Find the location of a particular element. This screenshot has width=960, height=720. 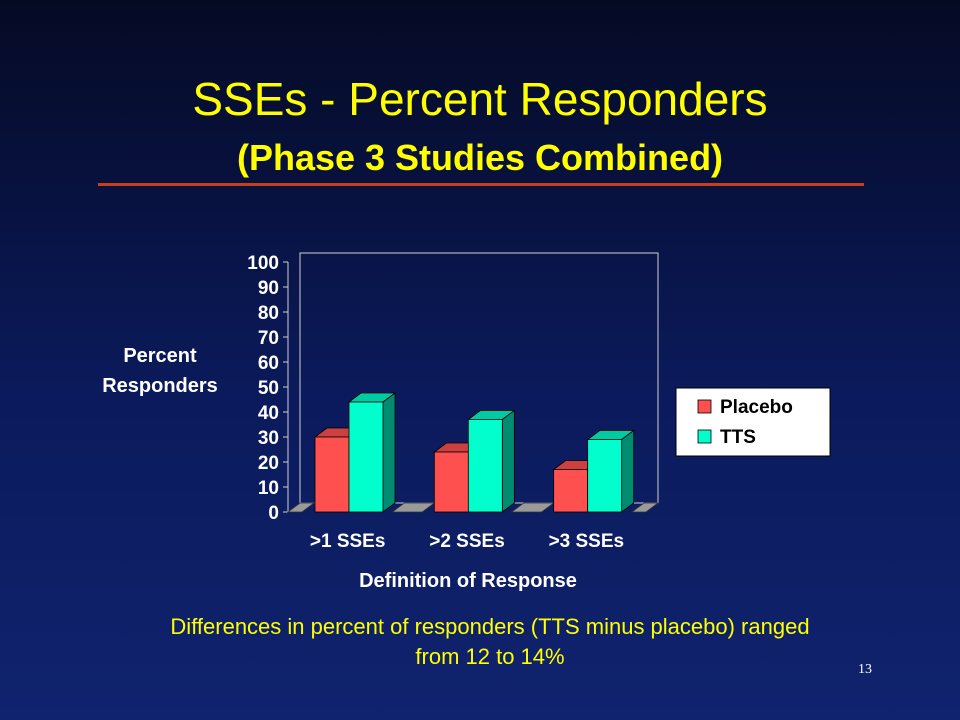

y-tick-label: 100 is located at coordinates (263, 263).